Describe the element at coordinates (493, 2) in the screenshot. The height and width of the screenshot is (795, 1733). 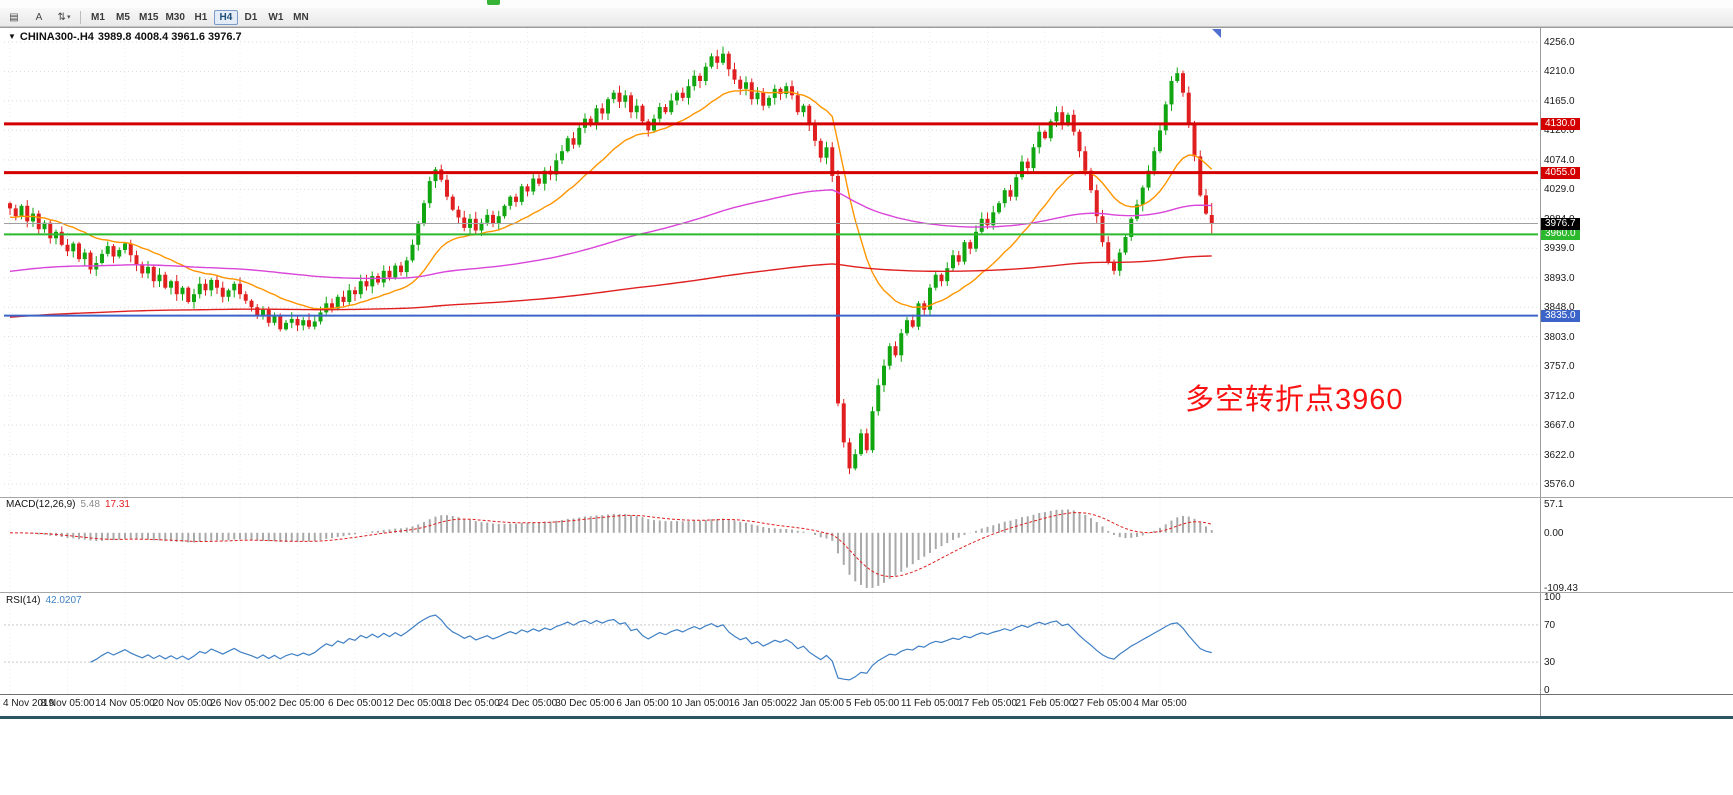
I see `toolbar-remnant-icon` at that location.